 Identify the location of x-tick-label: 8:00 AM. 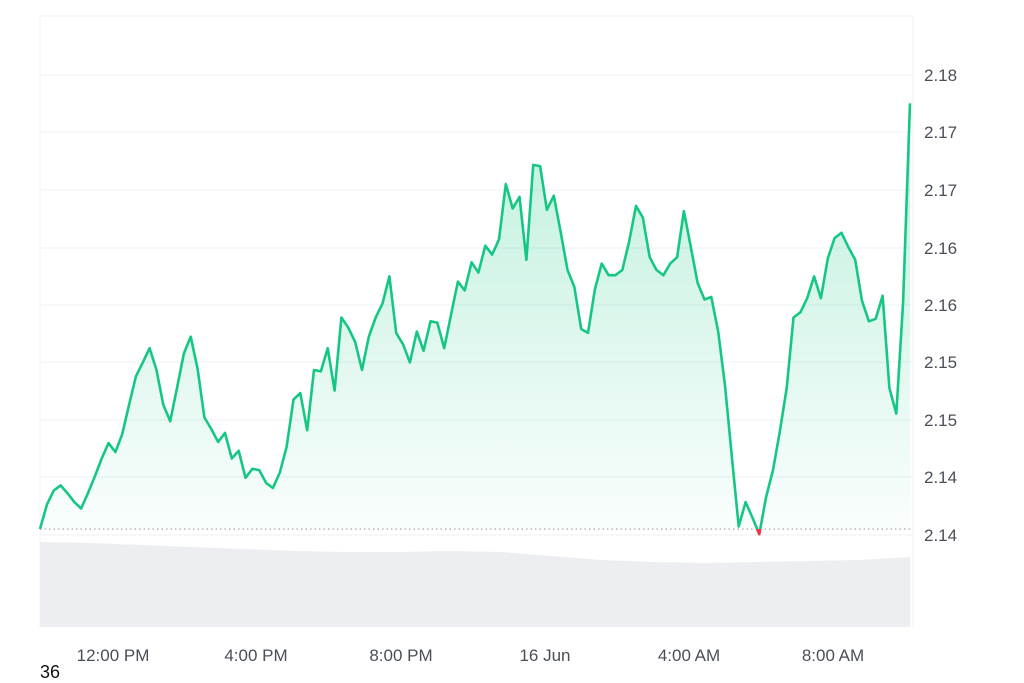
(833, 655).